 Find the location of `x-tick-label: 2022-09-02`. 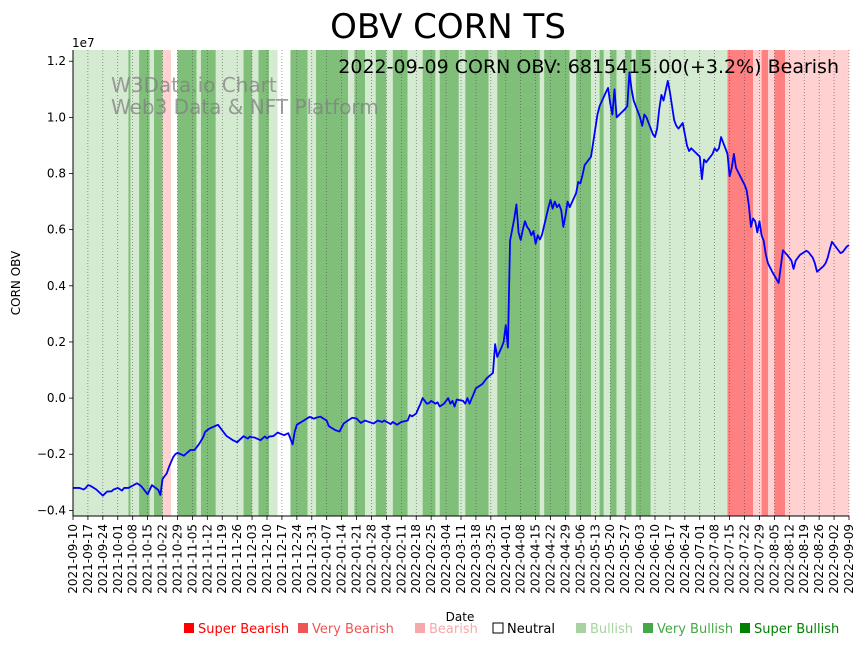

x-tick-label: 2022-09-02 is located at coordinates (834, 559).